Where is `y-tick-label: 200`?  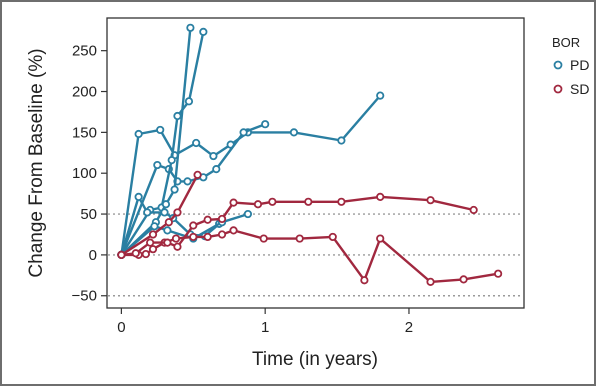 y-tick-label: 200 is located at coordinates (84, 92).